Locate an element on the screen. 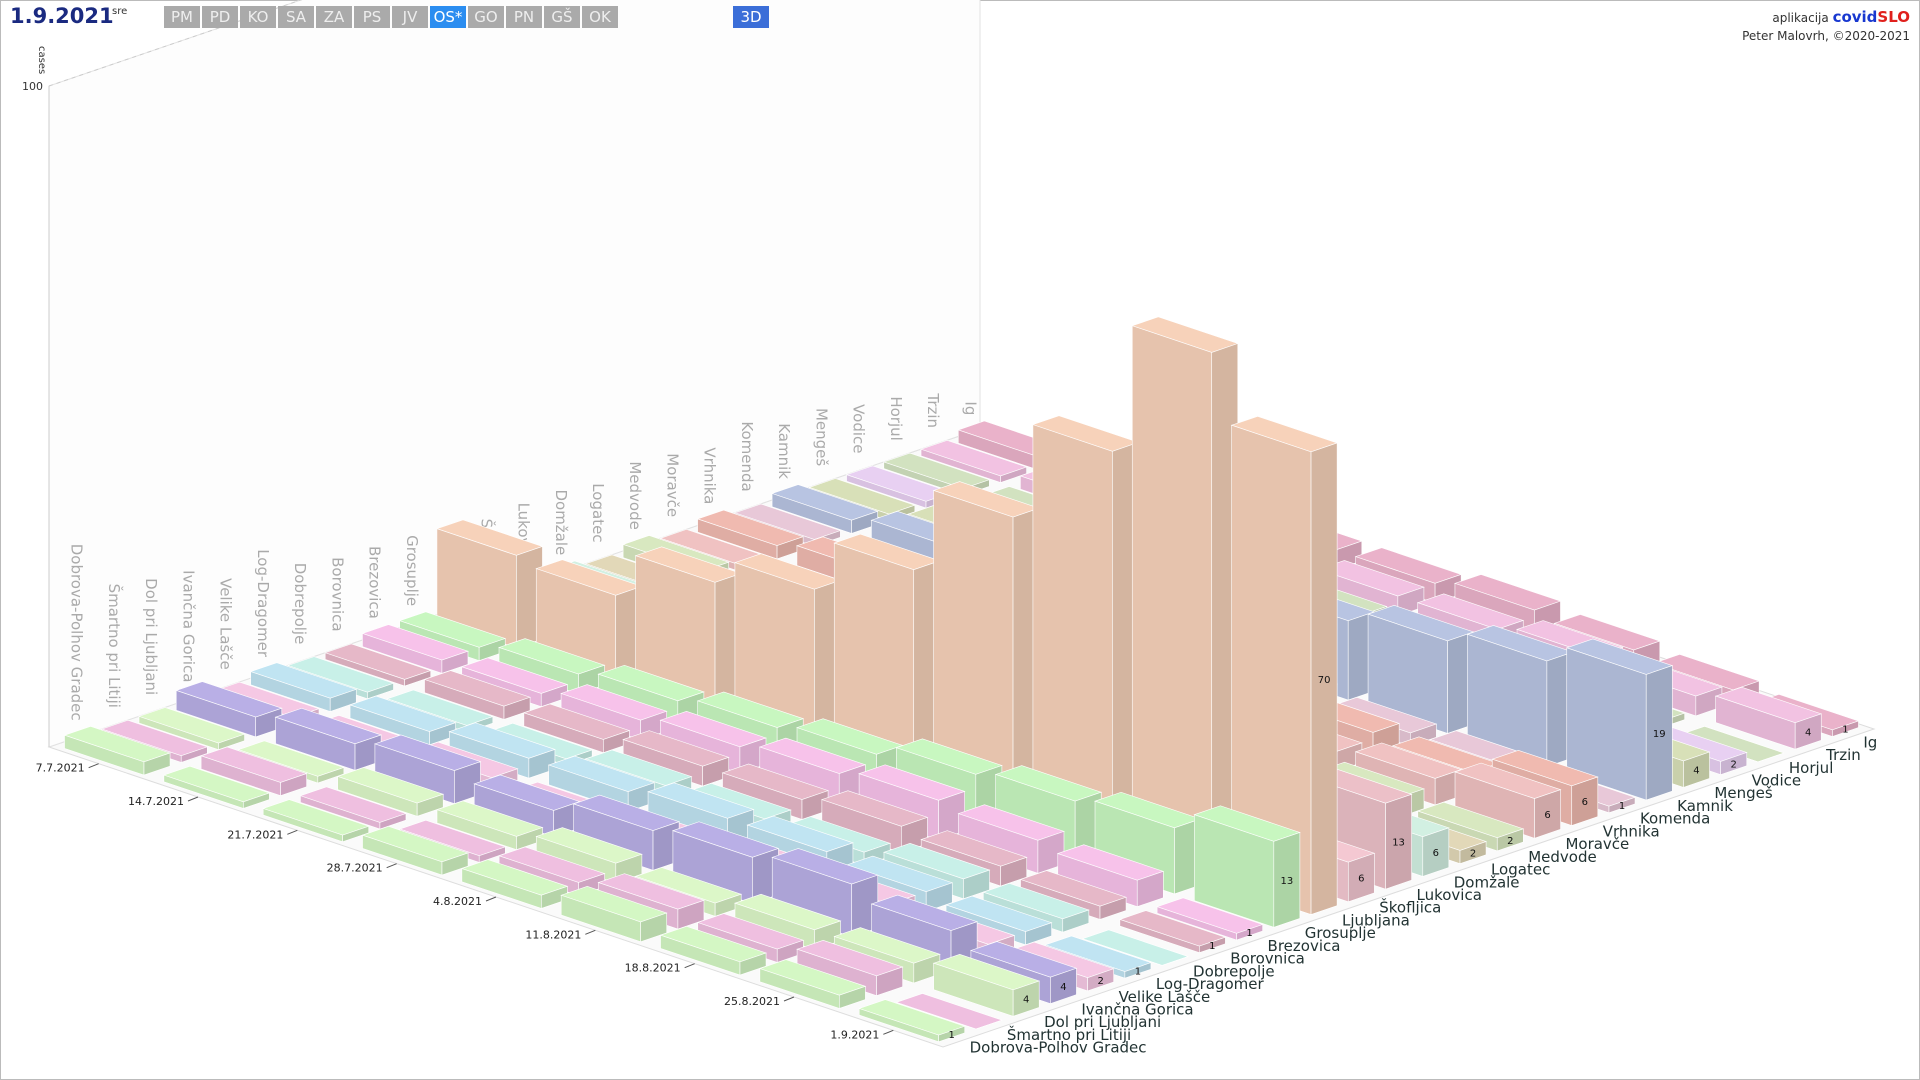 Image resolution: width=1920 pixels, height=1080 pixels. region-buttons: PM PD KO SA ZA PS JV OS* GO PN GŠ OK is located at coordinates (391, 17).